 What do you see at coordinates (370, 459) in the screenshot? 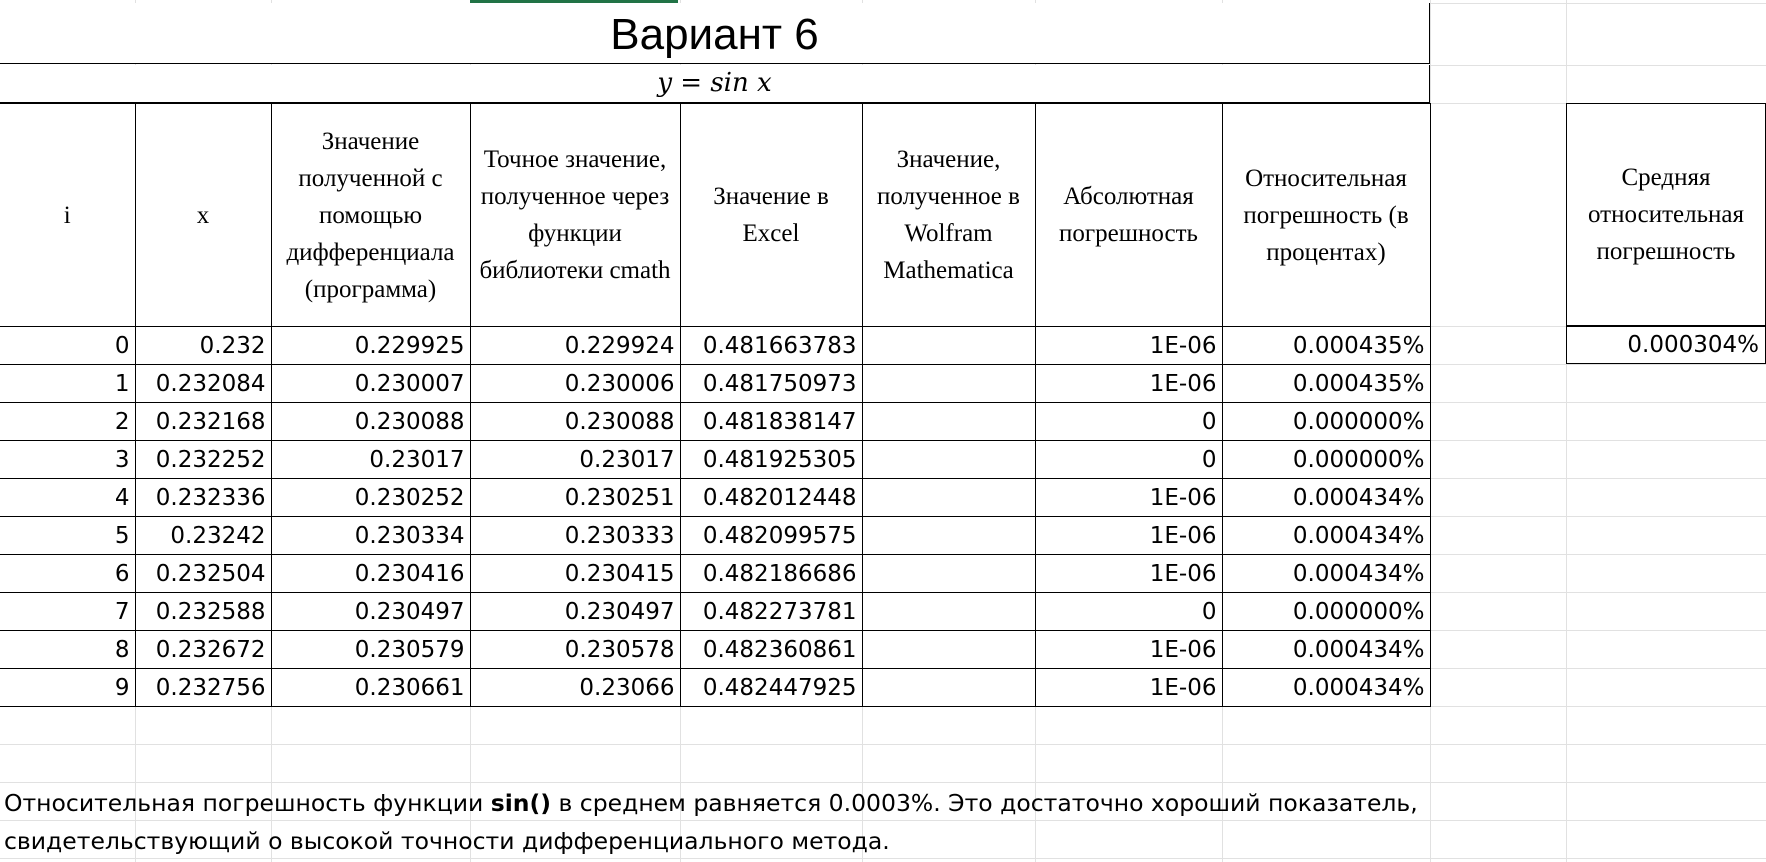
I see `cell-differential-value: 0.23017` at bounding box center [370, 459].